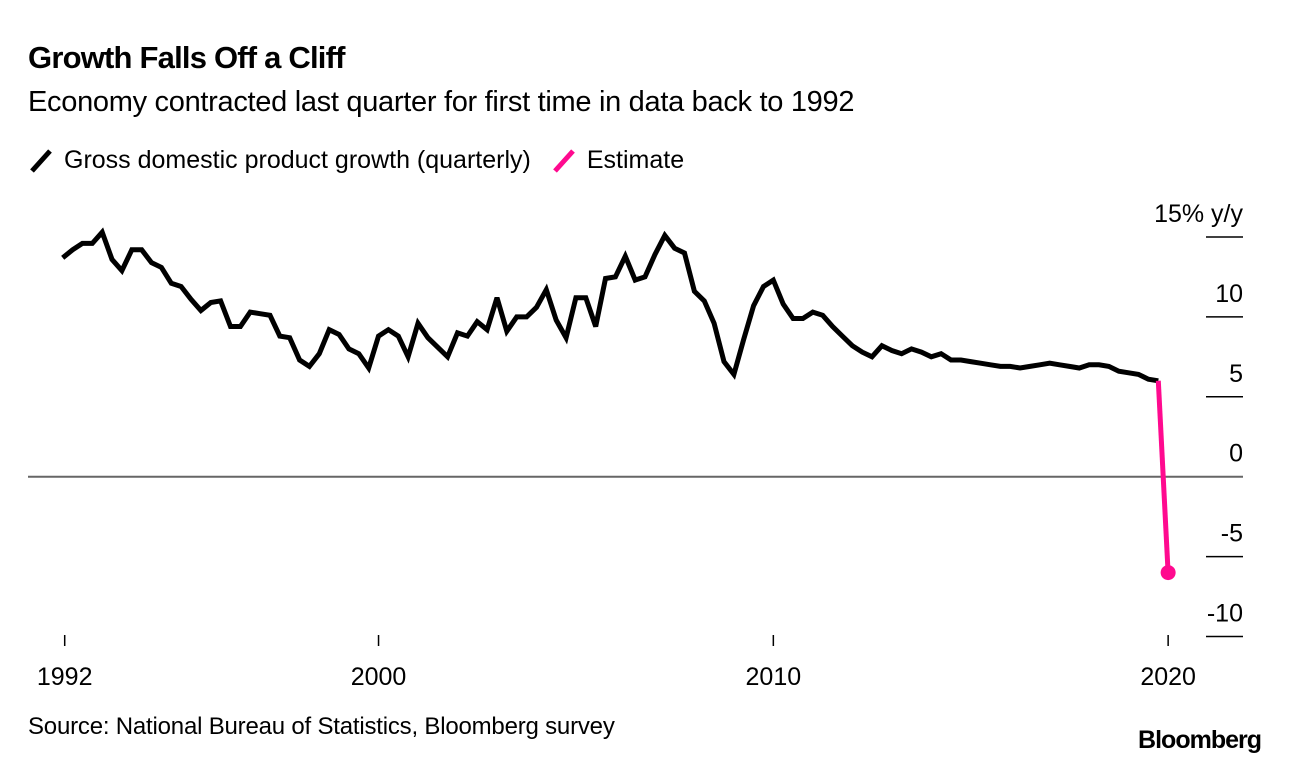  What do you see at coordinates (774, 677) in the screenshot?
I see `x-tick-label: 2010` at bounding box center [774, 677].